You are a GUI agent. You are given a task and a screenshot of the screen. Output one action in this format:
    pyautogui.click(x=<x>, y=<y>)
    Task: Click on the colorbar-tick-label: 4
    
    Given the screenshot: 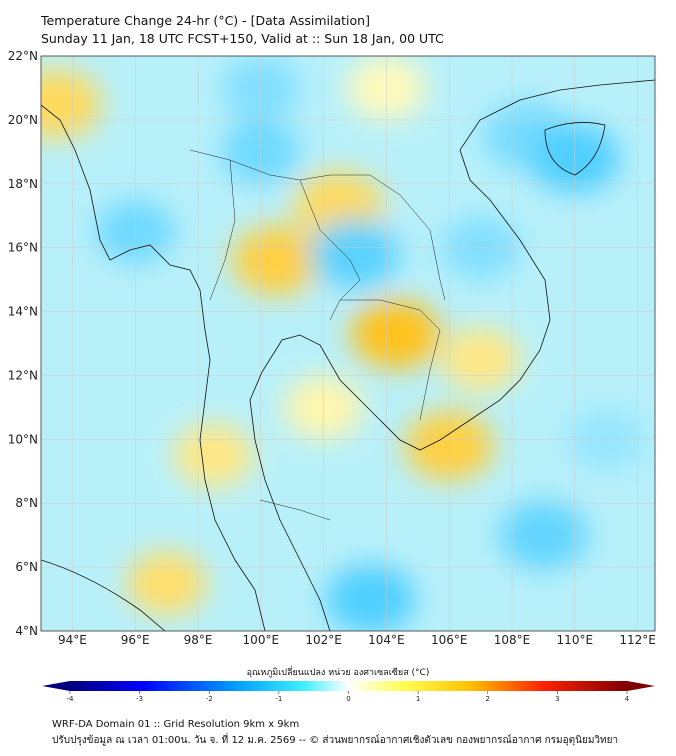 What is the action you would take?
    pyautogui.click(x=627, y=699)
    